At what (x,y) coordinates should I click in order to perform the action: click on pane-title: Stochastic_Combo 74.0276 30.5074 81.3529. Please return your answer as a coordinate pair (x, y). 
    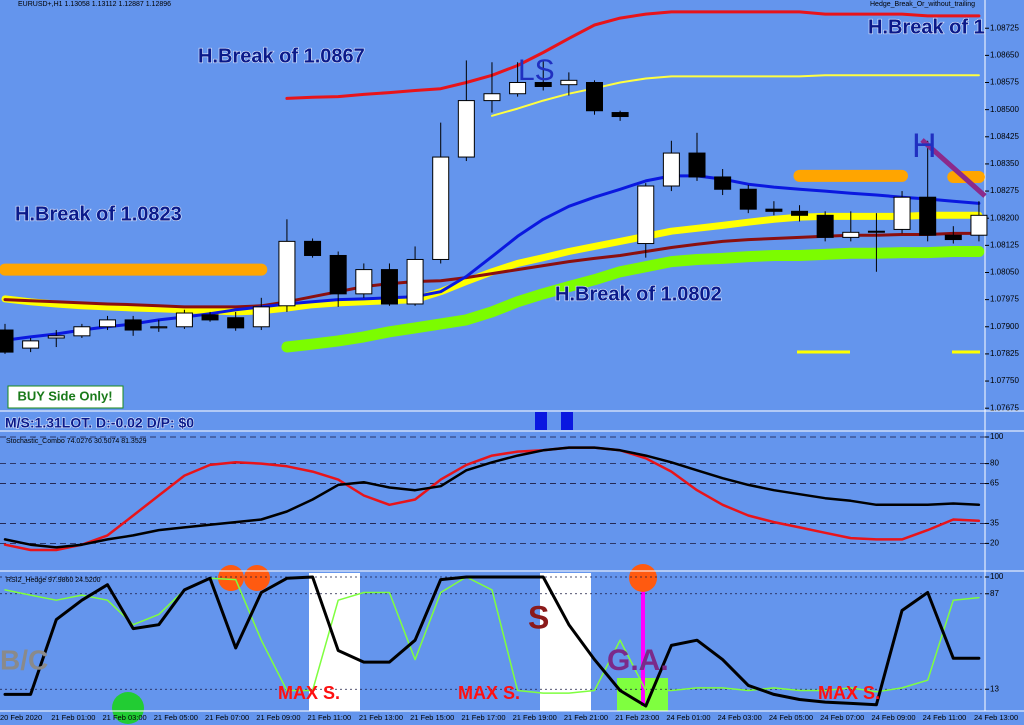
    Looking at the image, I should click on (76, 441).